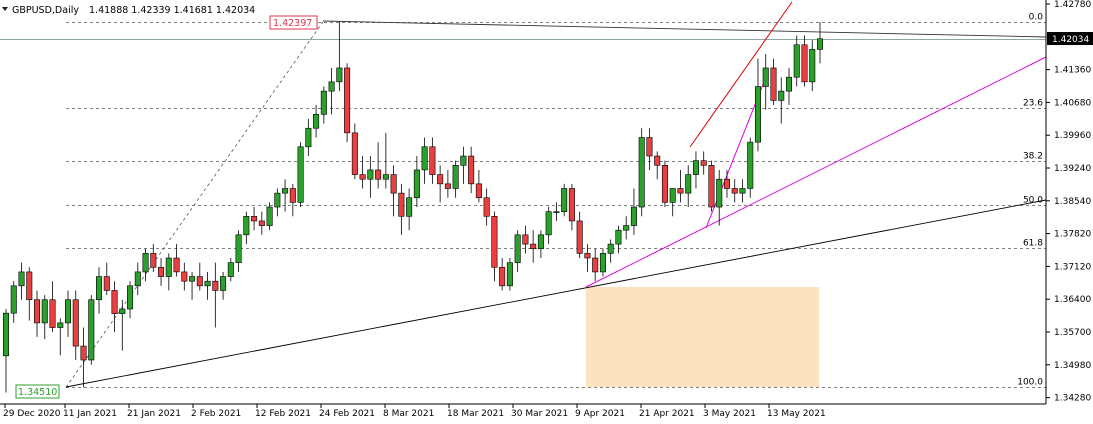 The image size is (1093, 424). Describe the element at coordinates (1072, 169) in the screenshot. I see `y-tick-label: 1.39240` at that location.